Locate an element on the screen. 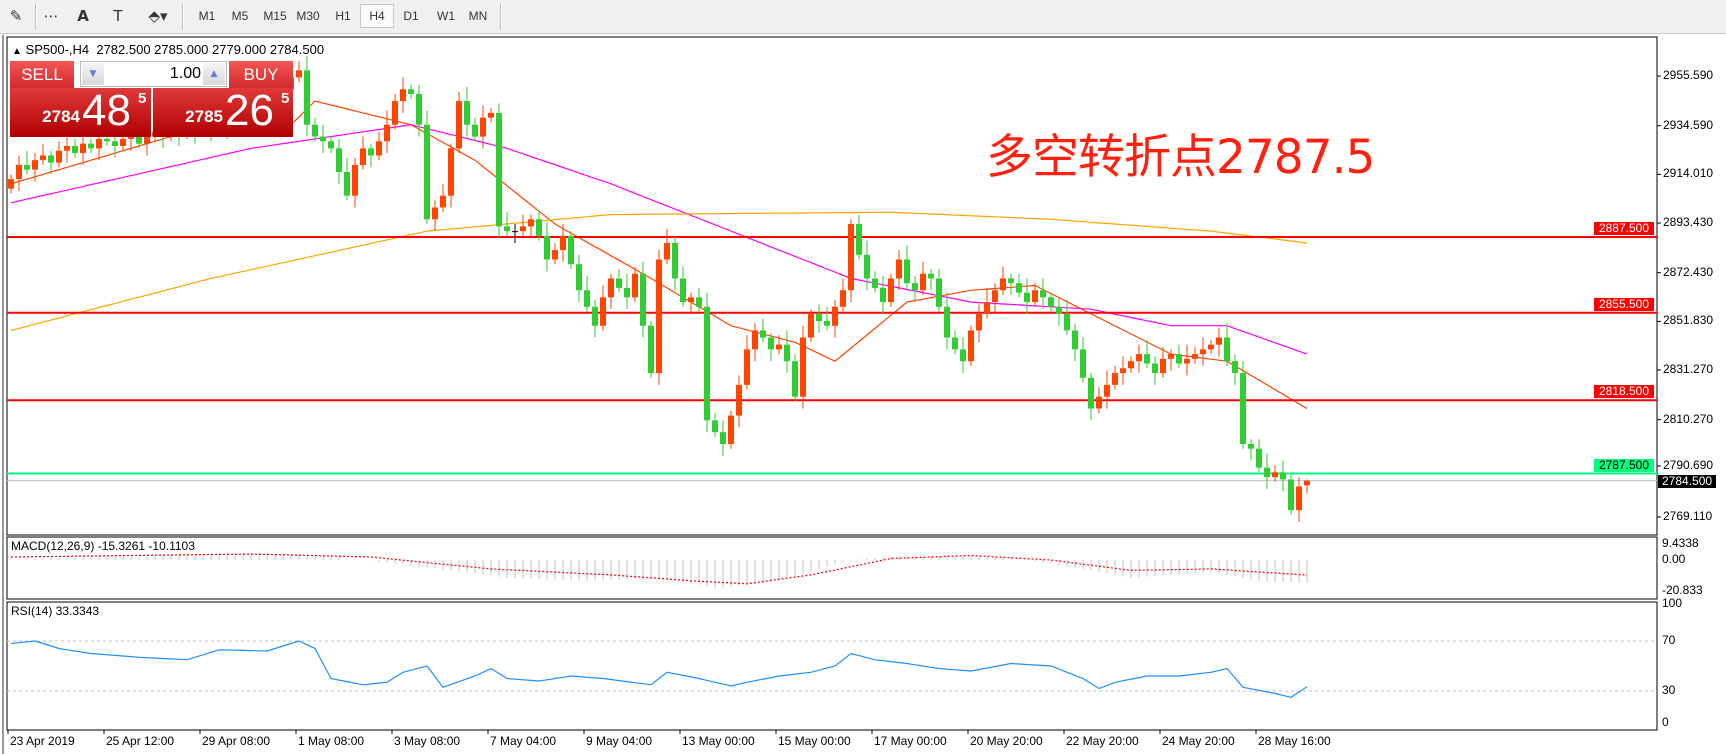 This screenshot has width=1726, height=754. chart-expert-icon: ✎ is located at coordinates (16, 16).